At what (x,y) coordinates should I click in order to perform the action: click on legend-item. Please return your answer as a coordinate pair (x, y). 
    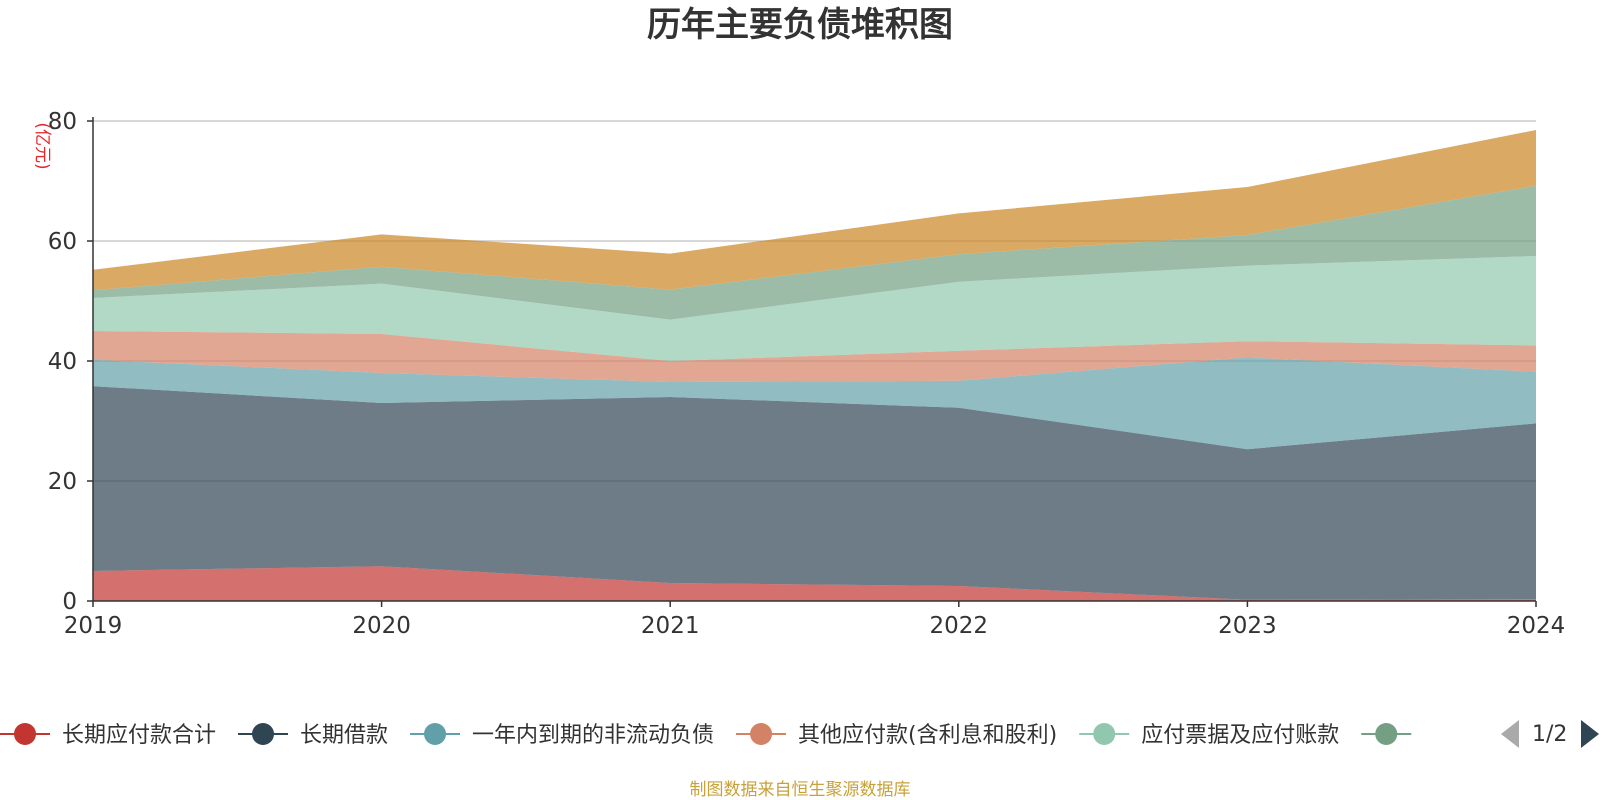
    Looking at the image, I should click on (1386, 734).